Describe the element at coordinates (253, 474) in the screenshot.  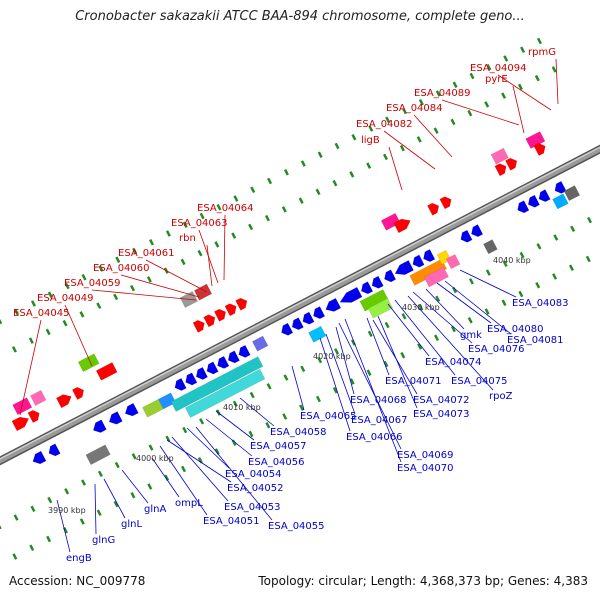
I see `reverse-gene-label: ESA_04054` at that location.